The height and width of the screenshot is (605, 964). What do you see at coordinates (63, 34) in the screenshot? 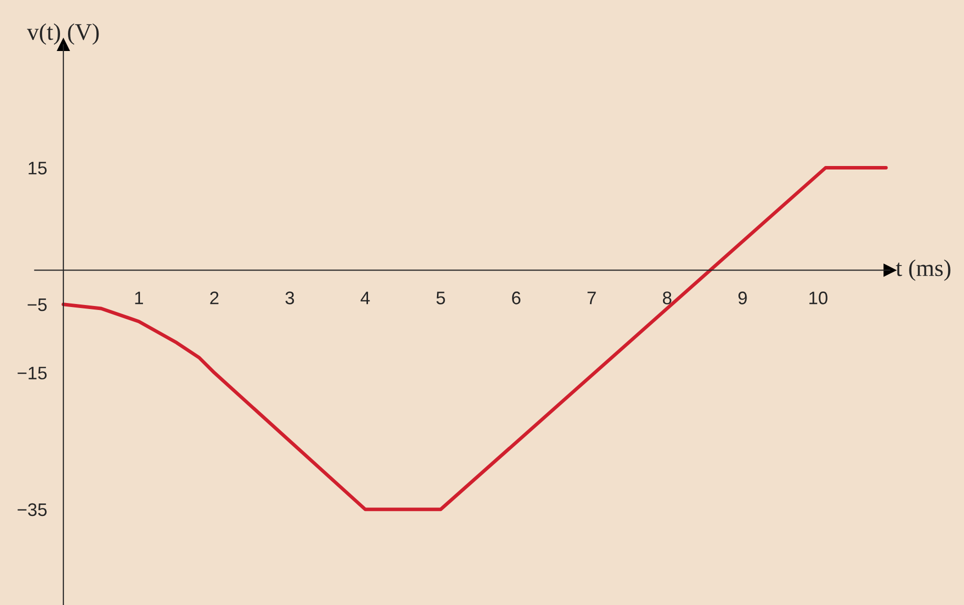
I see `y-axis-title: v(t) (V)` at bounding box center [63, 34].